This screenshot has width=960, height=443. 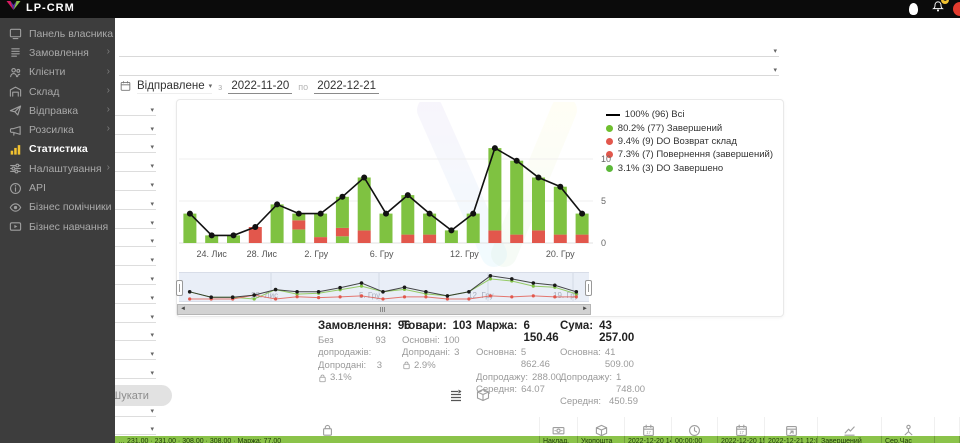 What do you see at coordinates (559, 439) in the screenshot?
I see `table-row-cell-2: Наклад.` at bounding box center [559, 439].